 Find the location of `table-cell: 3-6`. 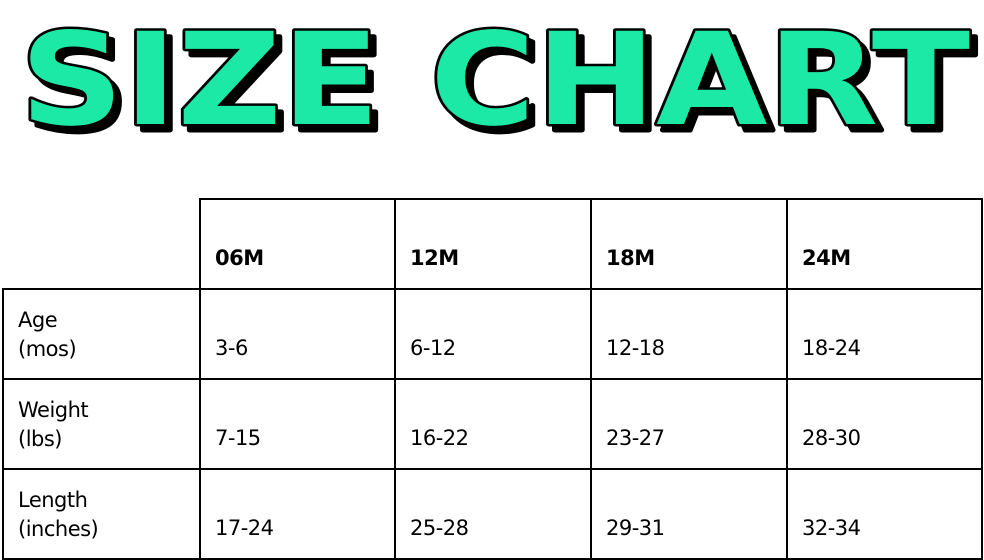

table-cell: 3-6 is located at coordinates (297, 334).